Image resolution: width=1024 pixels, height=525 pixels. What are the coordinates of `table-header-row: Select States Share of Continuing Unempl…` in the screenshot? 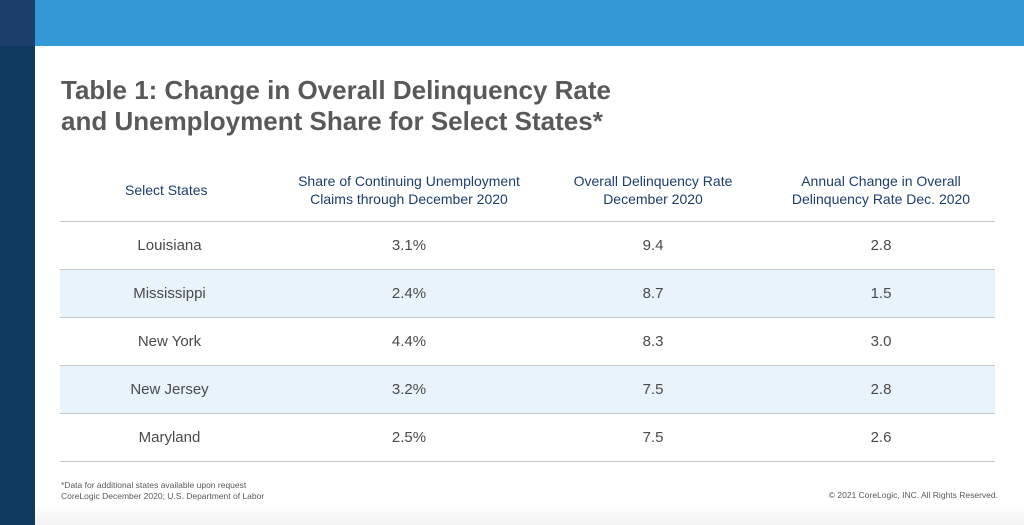 It's located at (527, 191).